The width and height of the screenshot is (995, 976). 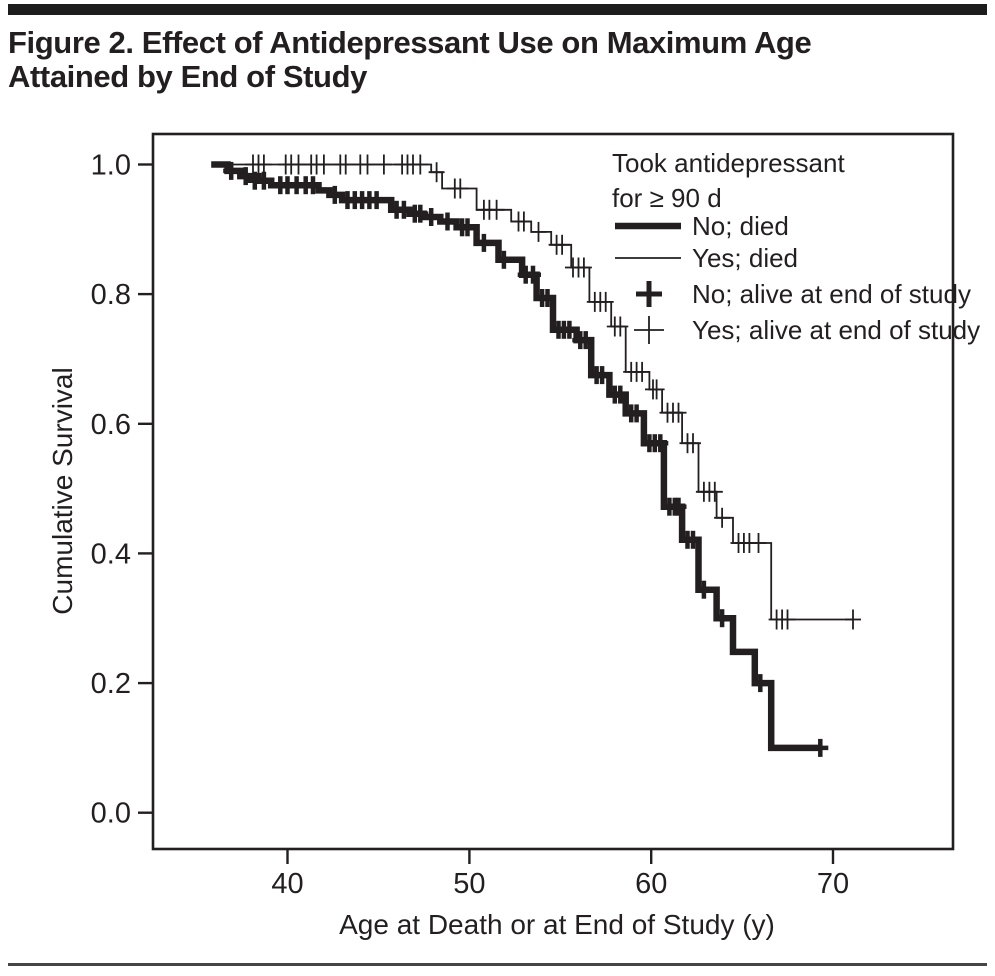 What do you see at coordinates (469, 884) in the screenshot?
I see `x-tick-label: 50` at bounding box center [469, 884].